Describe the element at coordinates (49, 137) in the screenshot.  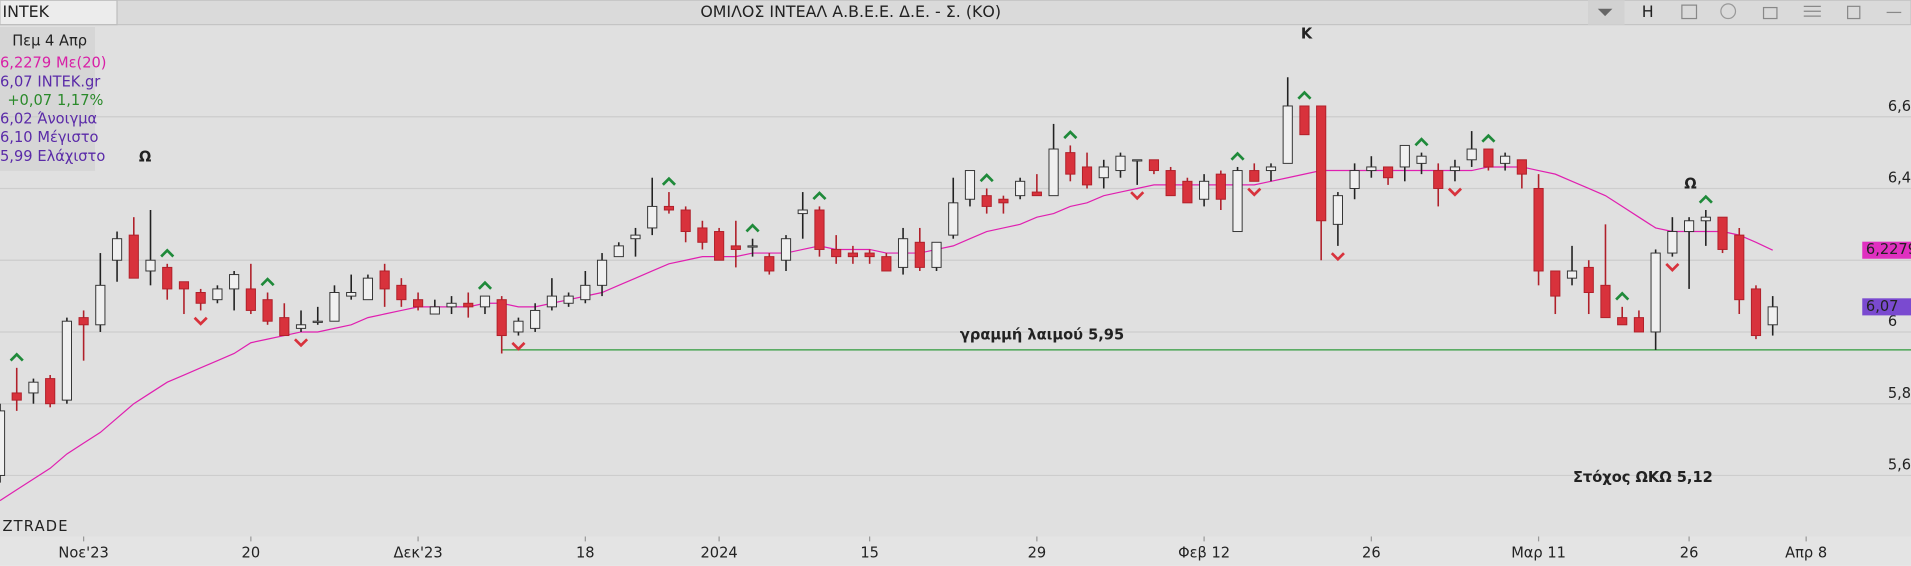
I see `info-line: 6,10 Μέγιστο` at that location.